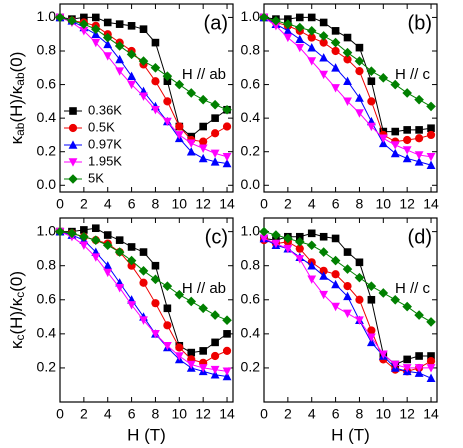 This screenshot has height=448, width=463. Describe the element at coordinates (216, 237) in the screenshot. I see `panel-label: (c)` at that location.